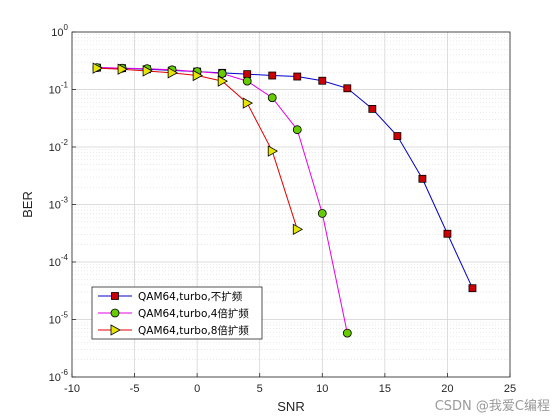 The height and width of the screenshot is (420, 560). What do you see at coordinates (260, 389) in the screenshot?
I see `x-tick-label: 5` at bounding box center [260, 389].